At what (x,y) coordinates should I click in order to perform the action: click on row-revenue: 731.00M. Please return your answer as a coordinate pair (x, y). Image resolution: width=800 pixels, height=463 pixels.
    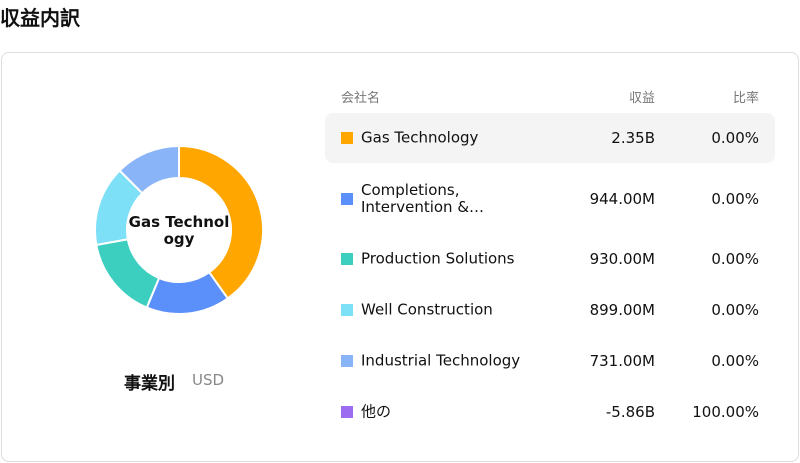
    Looking at the image, I should click on (622, 361).